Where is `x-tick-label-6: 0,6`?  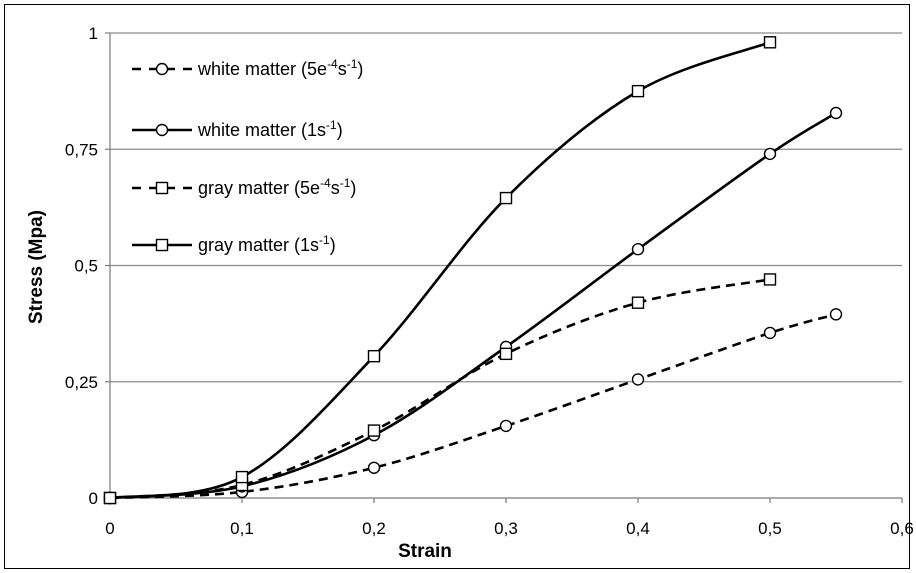
x-tick-label-6: 0,6 is located at coordinates (902, 528).